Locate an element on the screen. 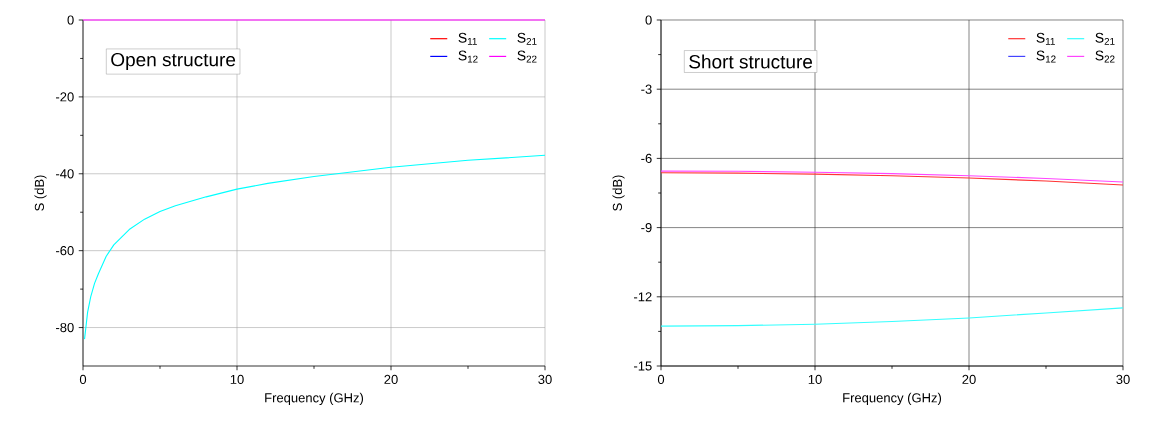 The height and width of the screenshot is (430, 1151). y-tick-label: -3 is located at coordinates (646, 89).